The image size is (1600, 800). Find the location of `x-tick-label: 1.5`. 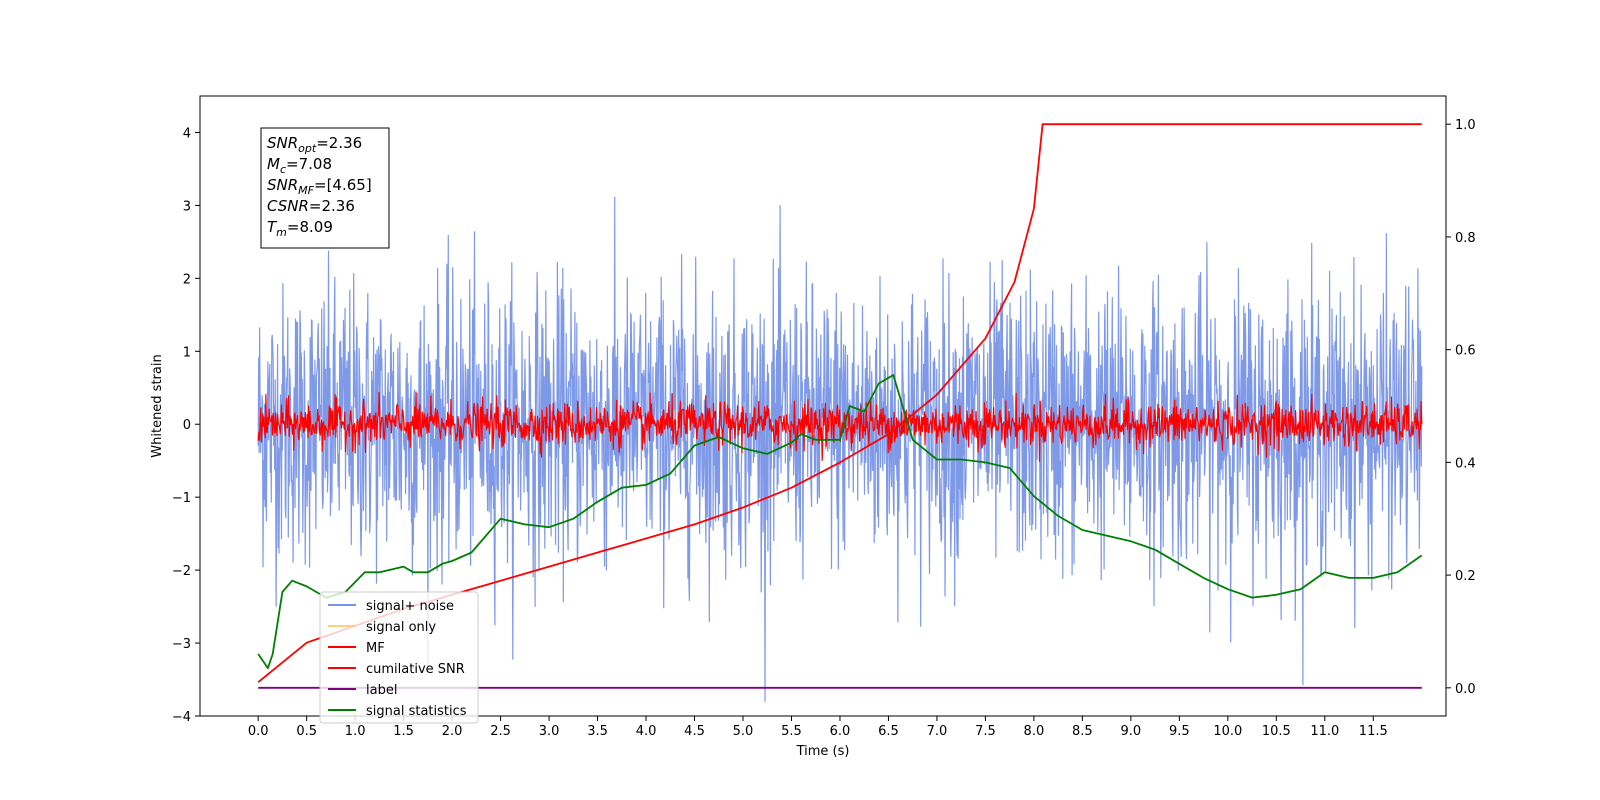

x-tick-label: 1.5 is located at coordinates (403, 731).